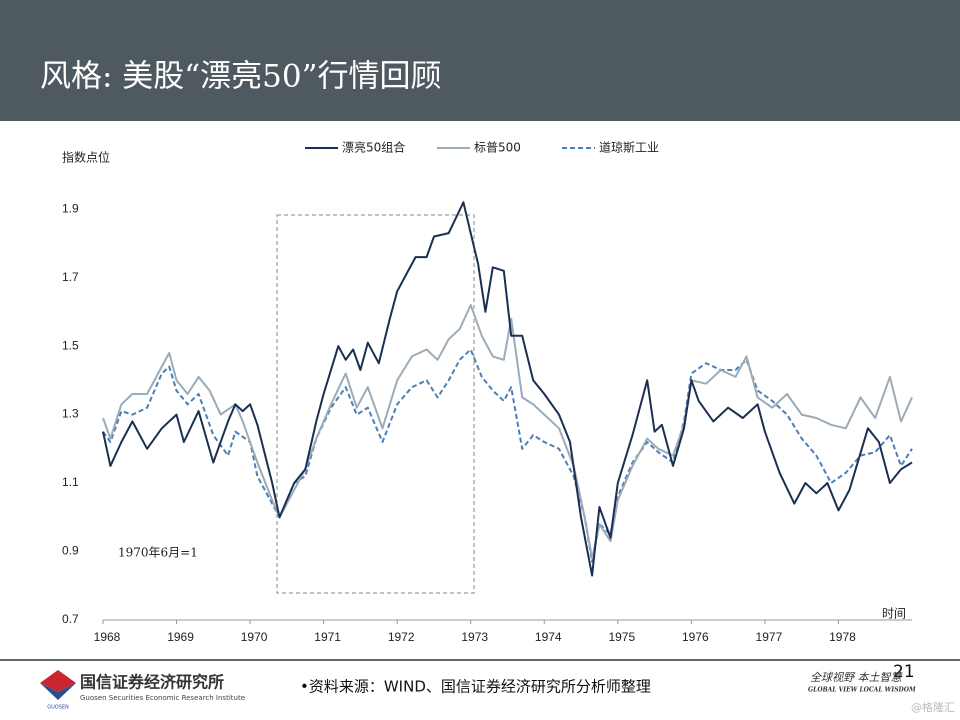 The image size is (960, 720). I want to click on y-axis-label: 指数点位, so click(86, 157).